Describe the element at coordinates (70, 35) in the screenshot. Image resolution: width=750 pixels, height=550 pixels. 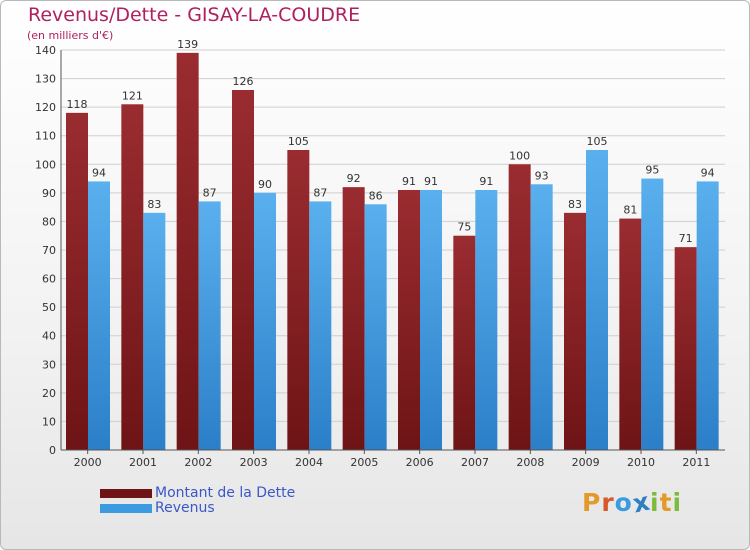
I see `chart-subtitle: (en milliers d'€)` at that location.